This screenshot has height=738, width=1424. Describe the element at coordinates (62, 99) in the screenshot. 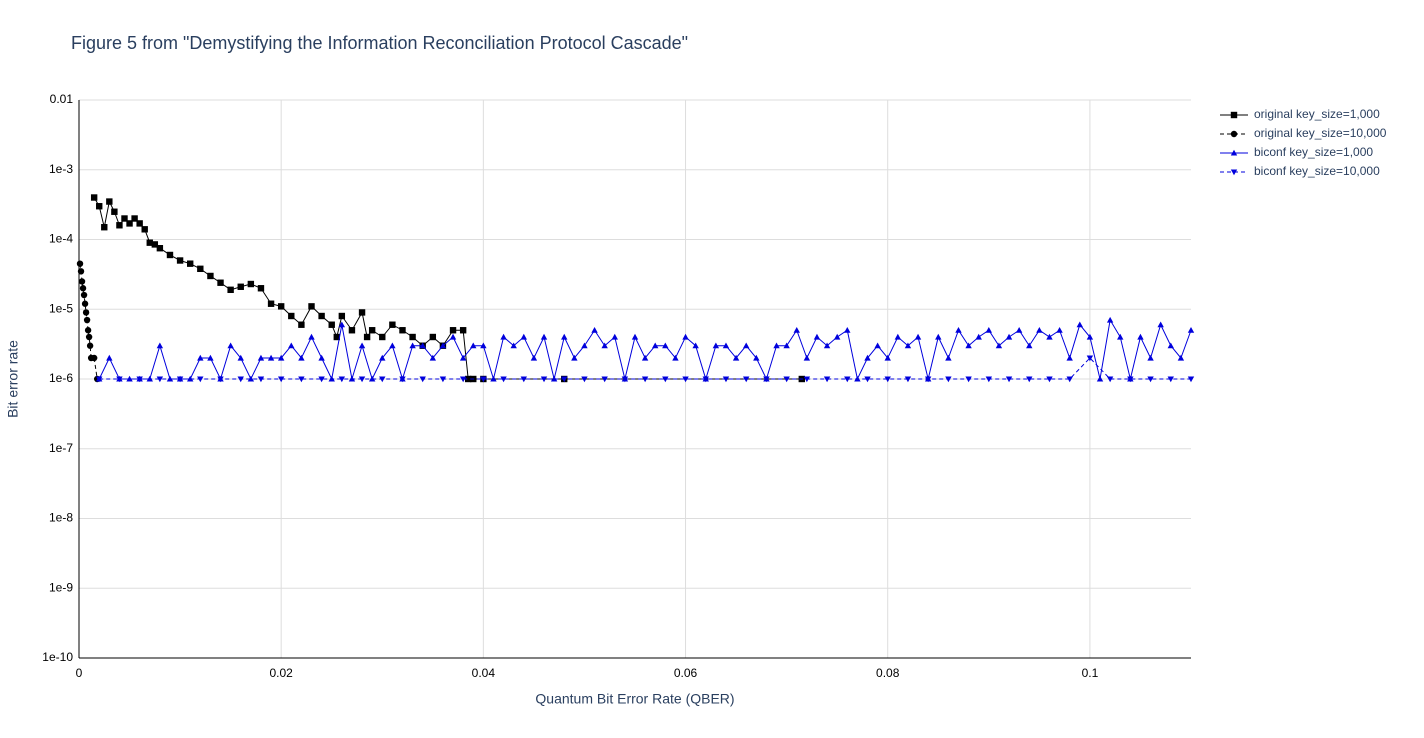

I see `y-tick-label: 0.01` at that location.